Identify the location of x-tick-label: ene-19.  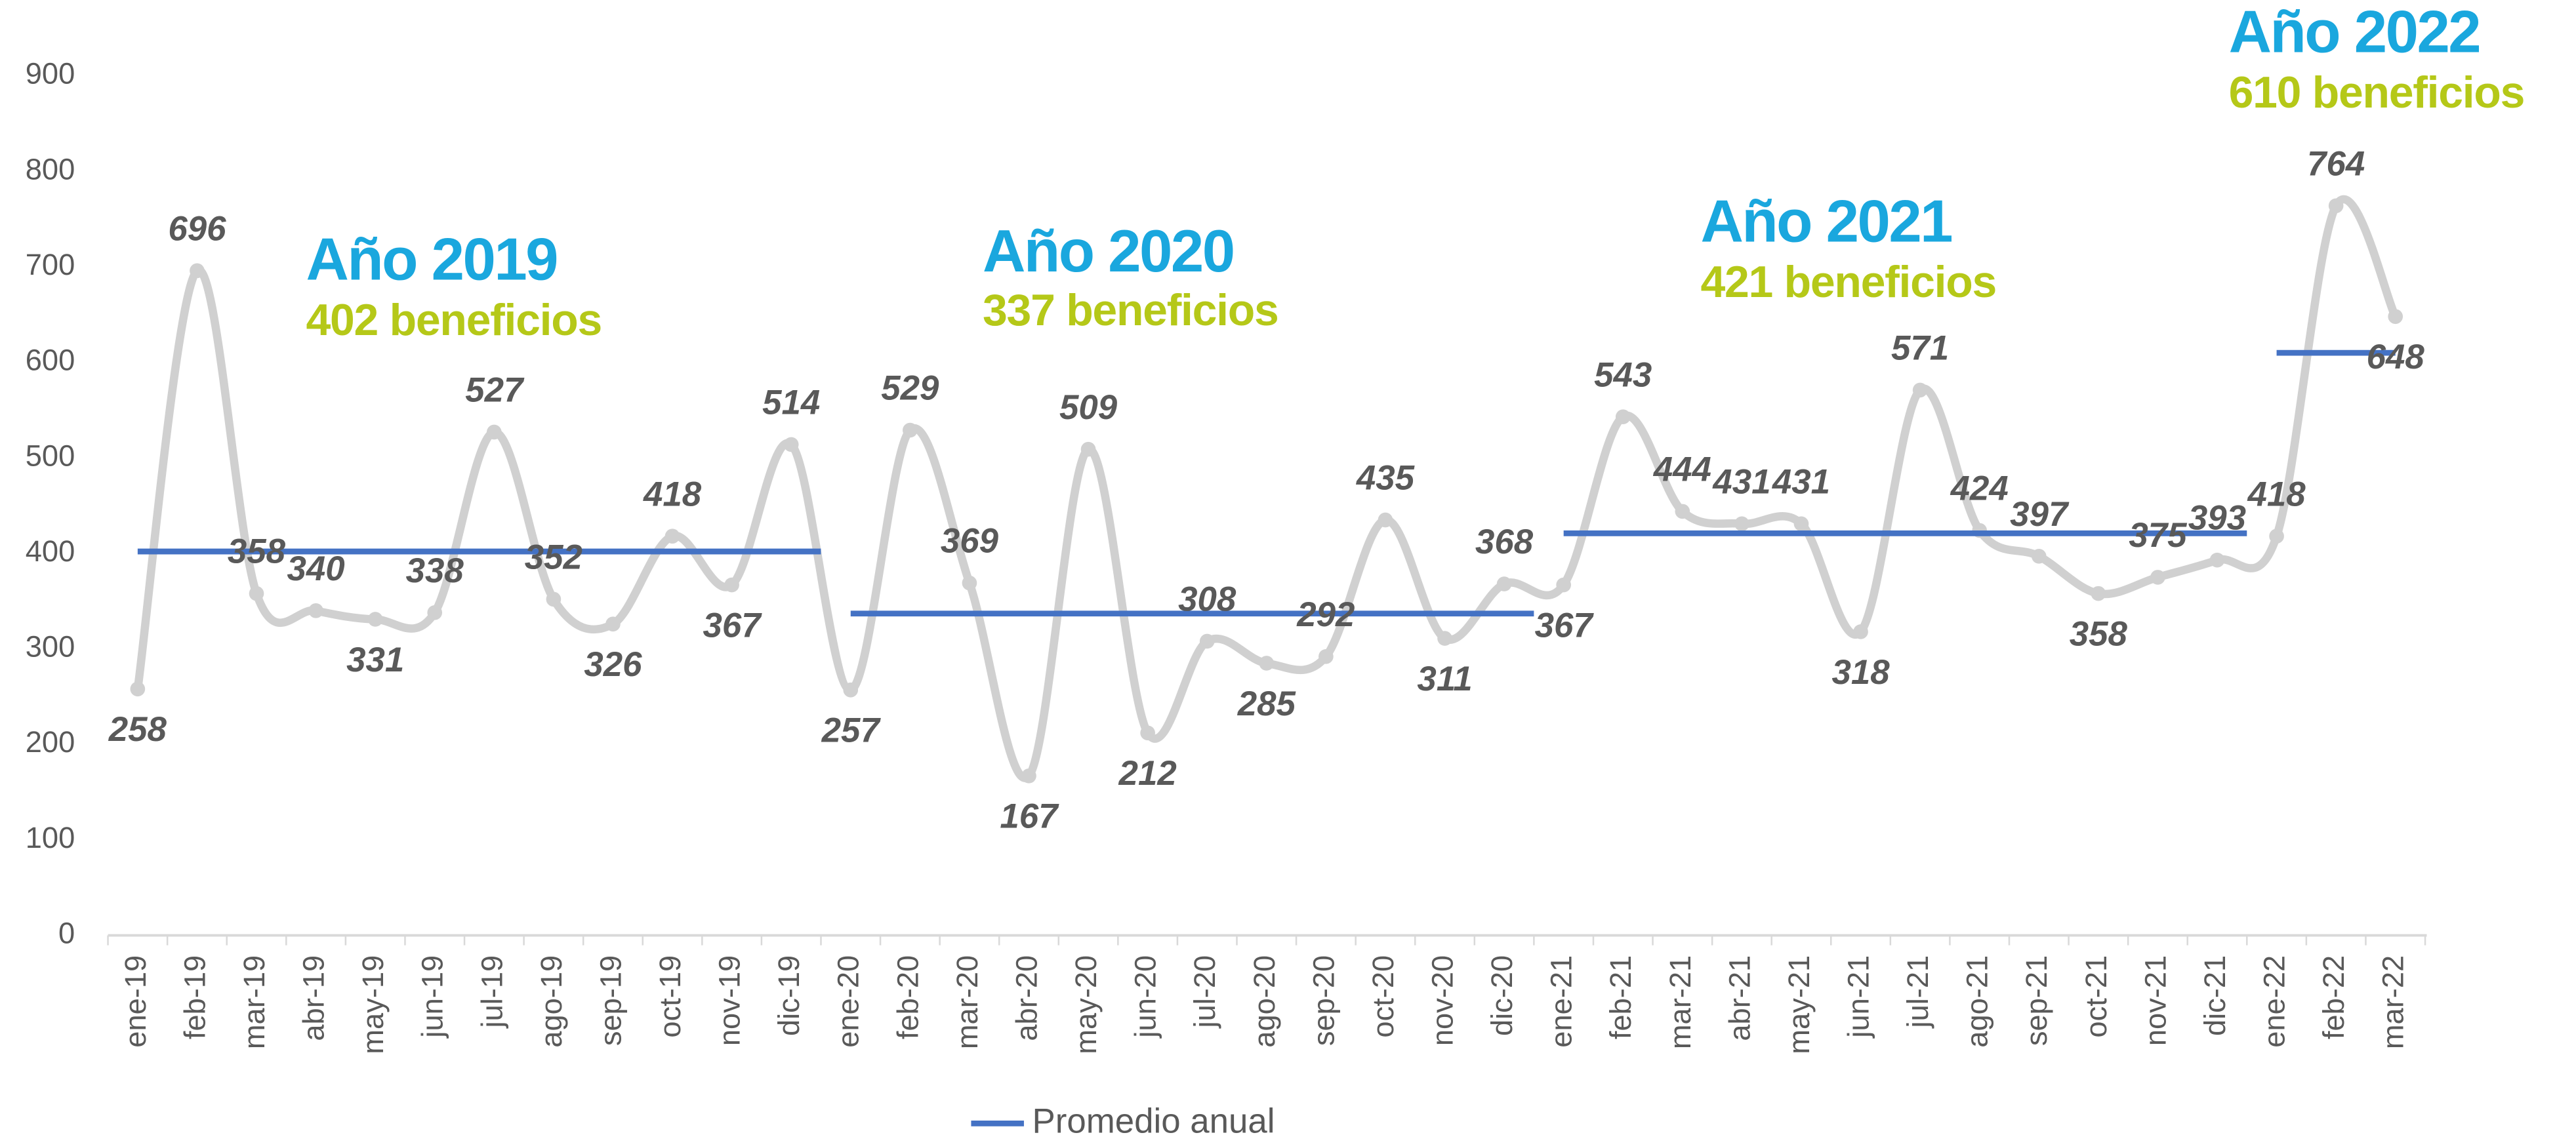
(135, 1001).